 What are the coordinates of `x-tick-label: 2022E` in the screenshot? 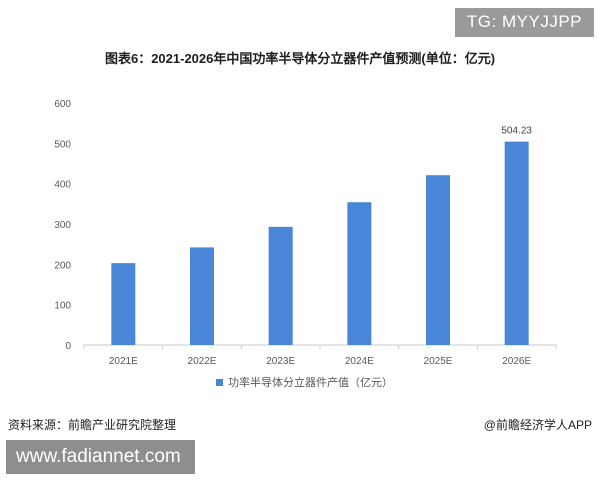 It's located at (202, 361).